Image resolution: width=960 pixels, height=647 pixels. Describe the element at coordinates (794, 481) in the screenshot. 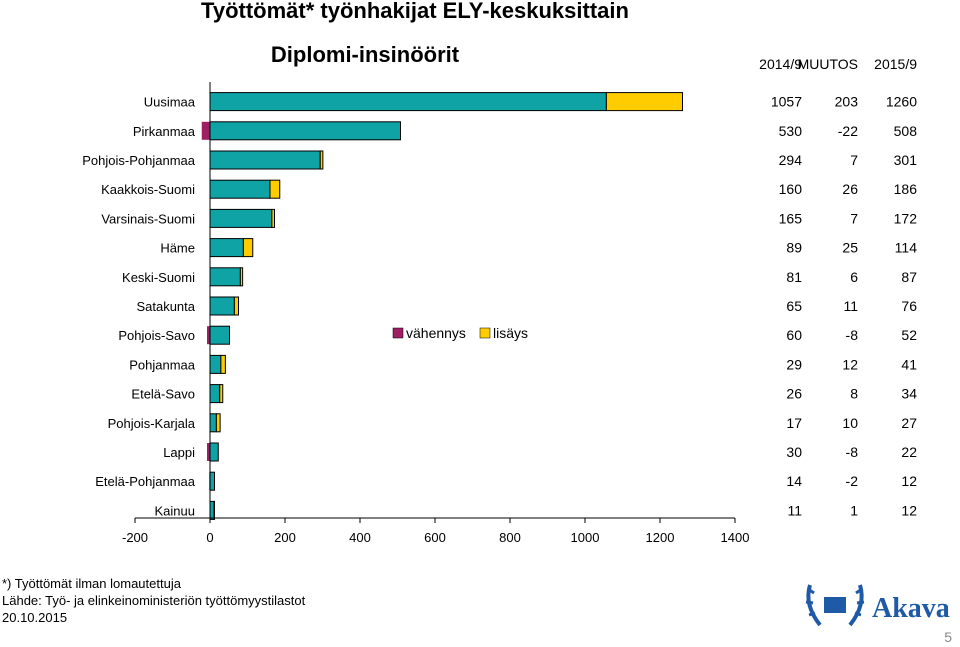

I see `table-cell: 14` at that location.